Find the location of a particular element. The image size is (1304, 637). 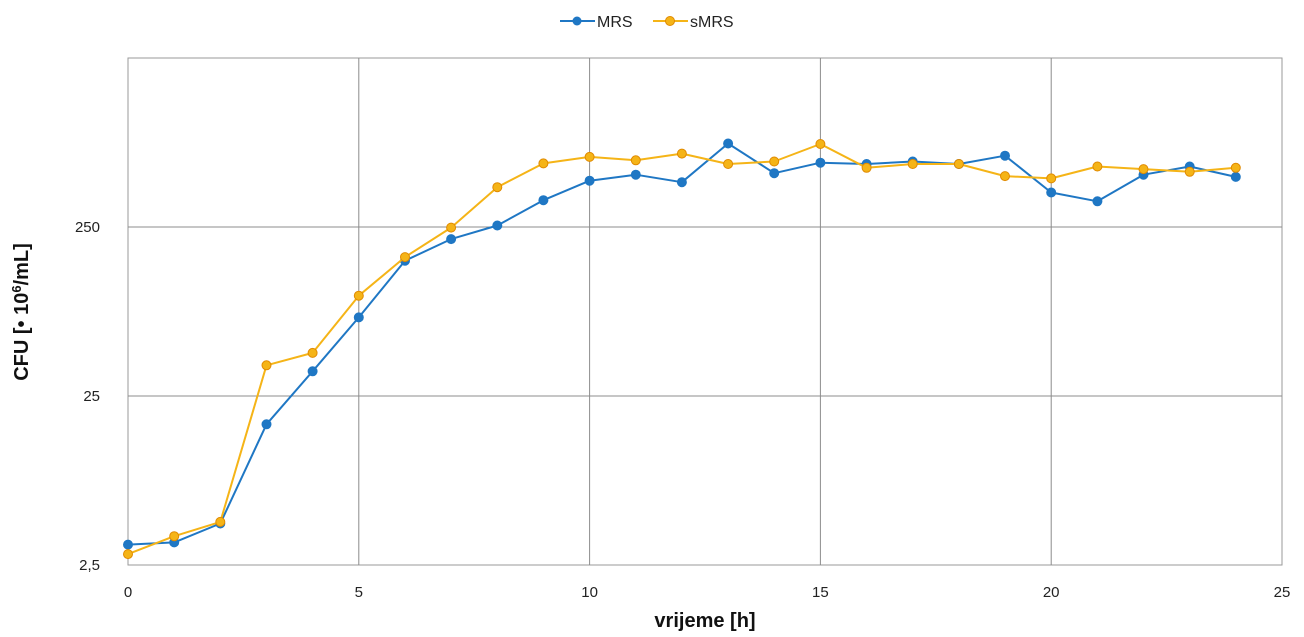

y-axis-title-unit: /mL] is located at coordinates (22, 264).